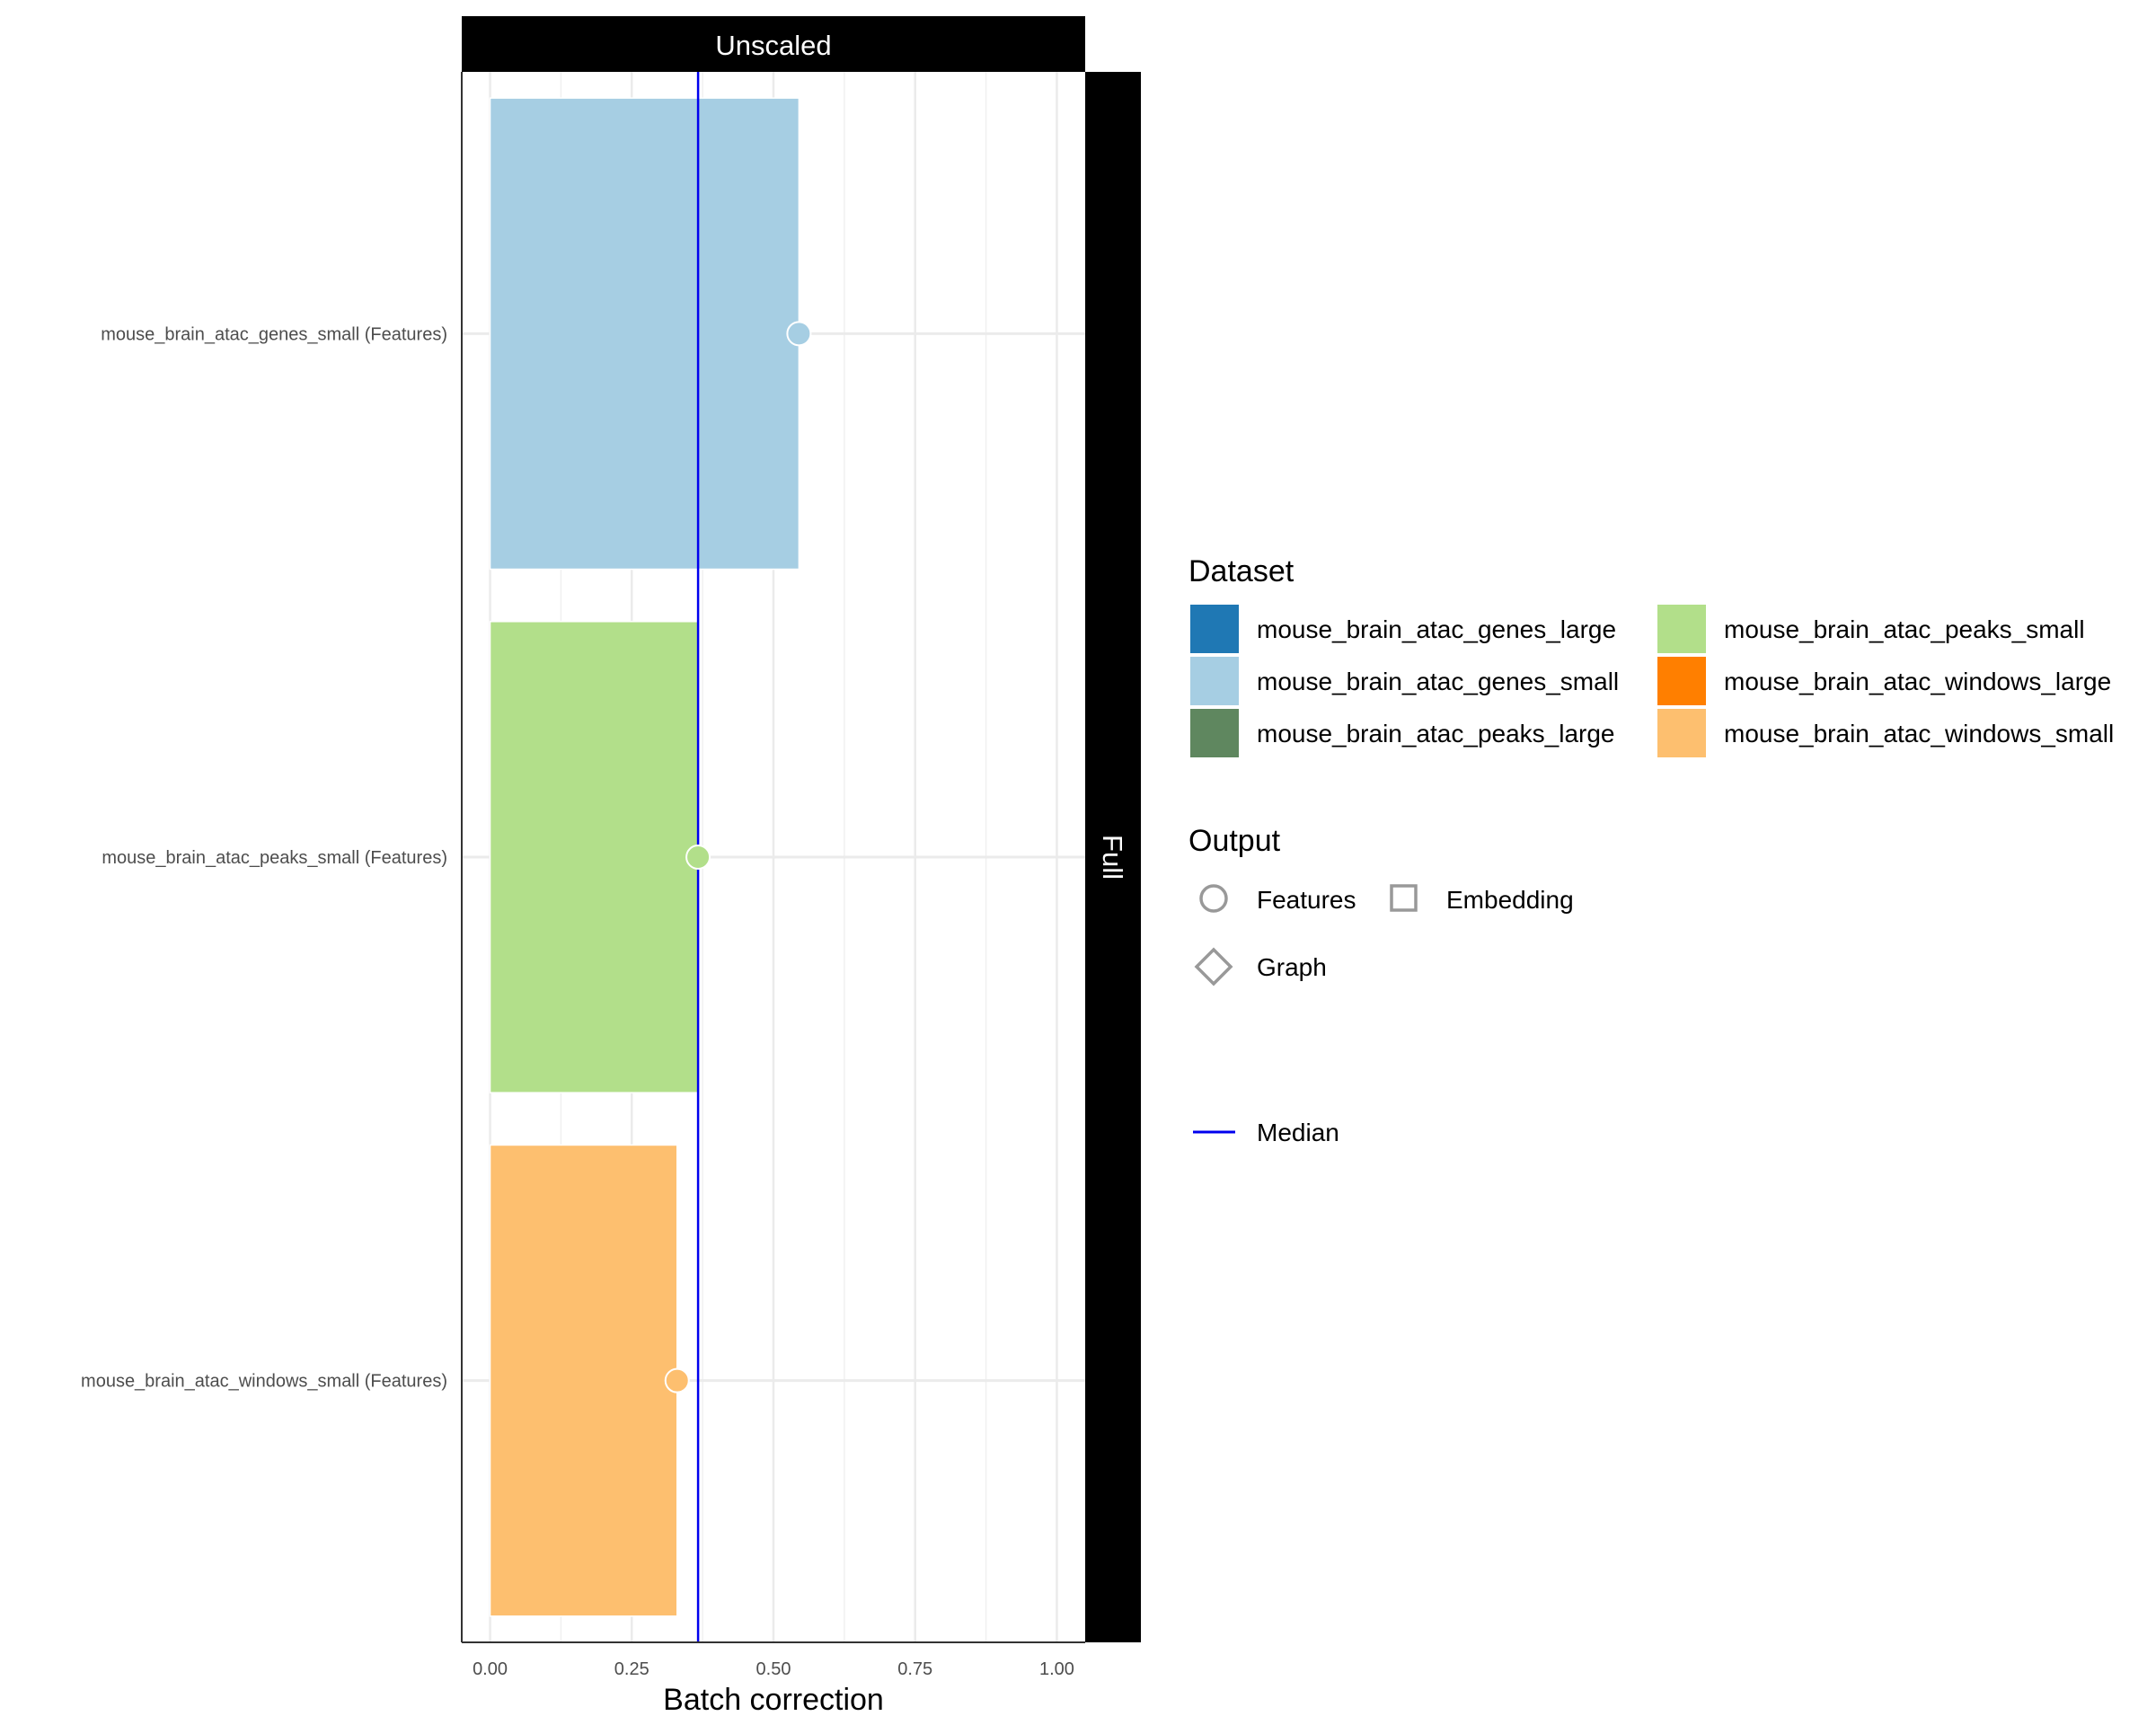 This screenshot has width=2156, height=1725. I want to click on dataset-legend-item: mouse_brain_atac_peaks_large, so click(1403, 733).